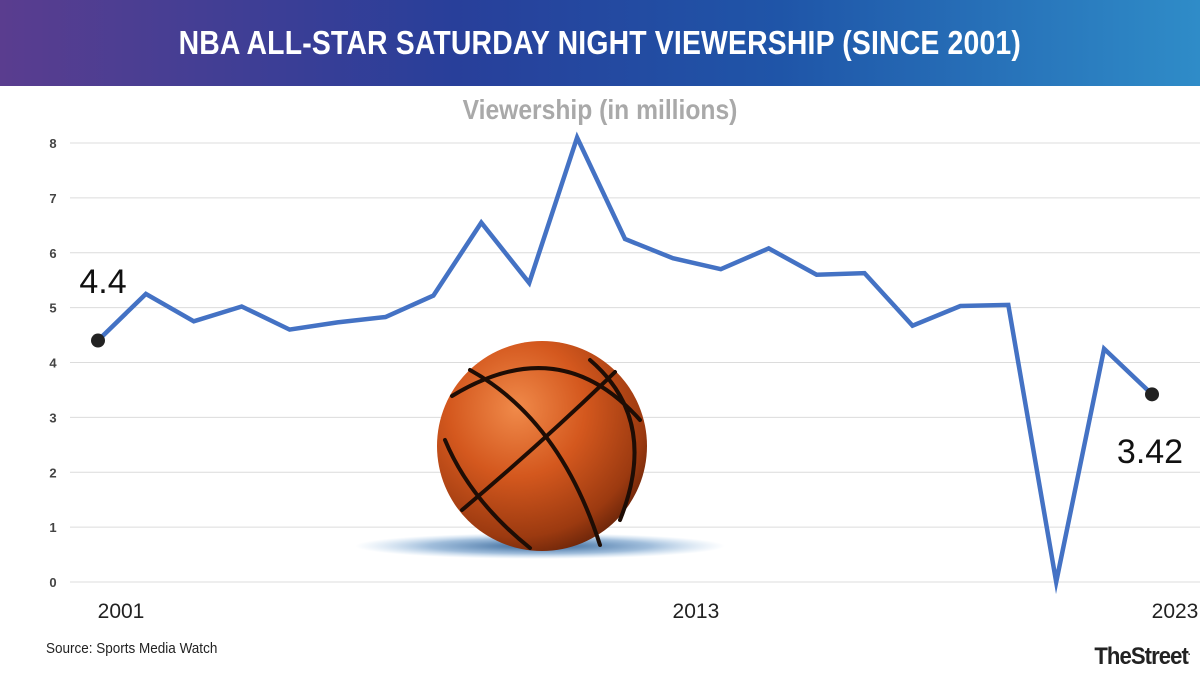 The height and width of the screenshot is (675, 1200). What do you see at coordinates (52, 417) in the screenshot?
I see `y-tick-label: 3` at bounding box center [52, 417].